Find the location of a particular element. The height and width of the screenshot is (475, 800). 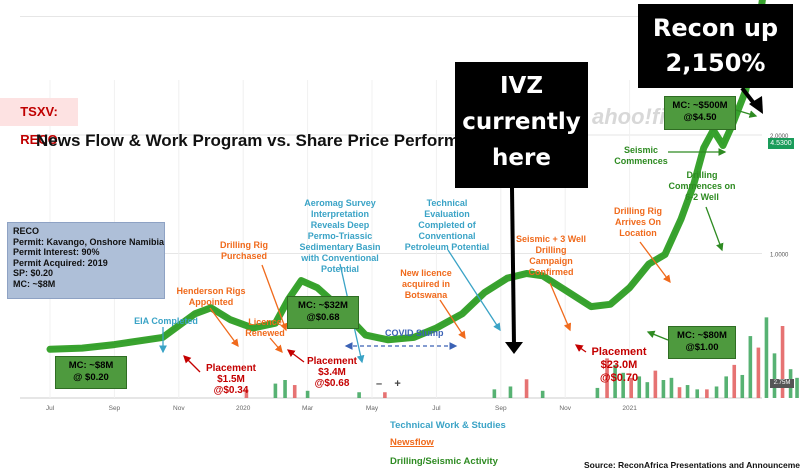

x-tick-label: 2021 is located at coordinates (629, 408).